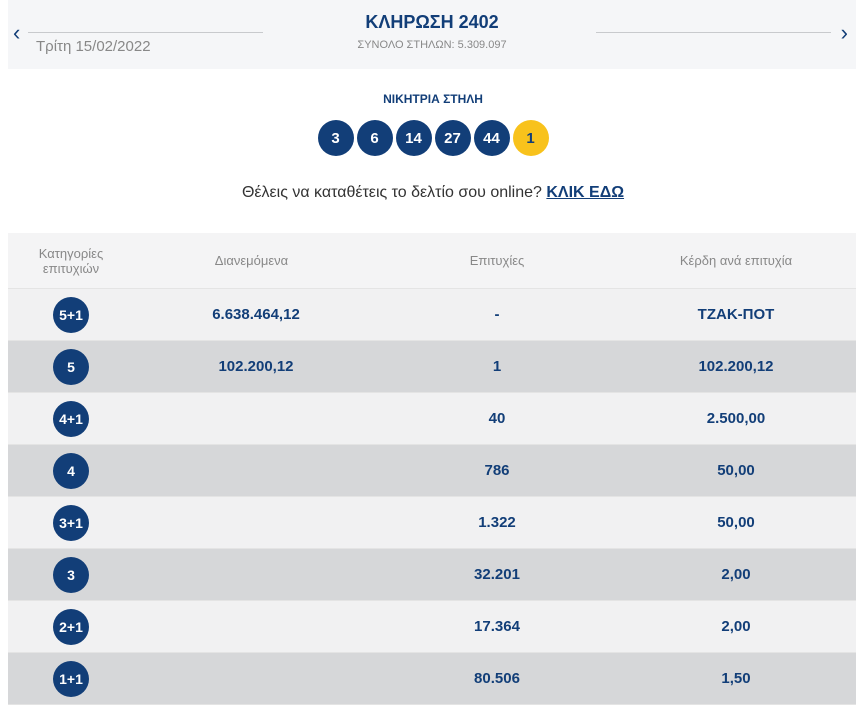  I want to click on wins-cell: 1, so click(497, 366).